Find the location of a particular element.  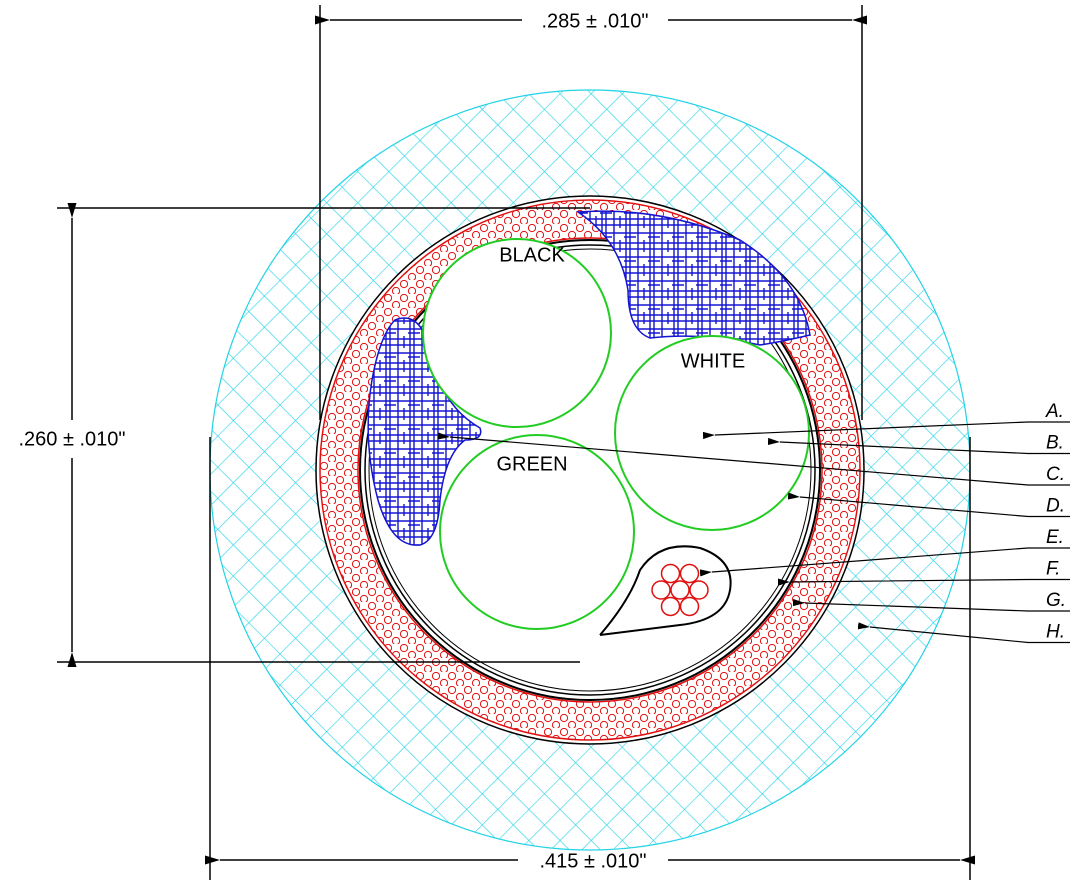

conductor-label: WHITE is located at coordinates (713, 361).